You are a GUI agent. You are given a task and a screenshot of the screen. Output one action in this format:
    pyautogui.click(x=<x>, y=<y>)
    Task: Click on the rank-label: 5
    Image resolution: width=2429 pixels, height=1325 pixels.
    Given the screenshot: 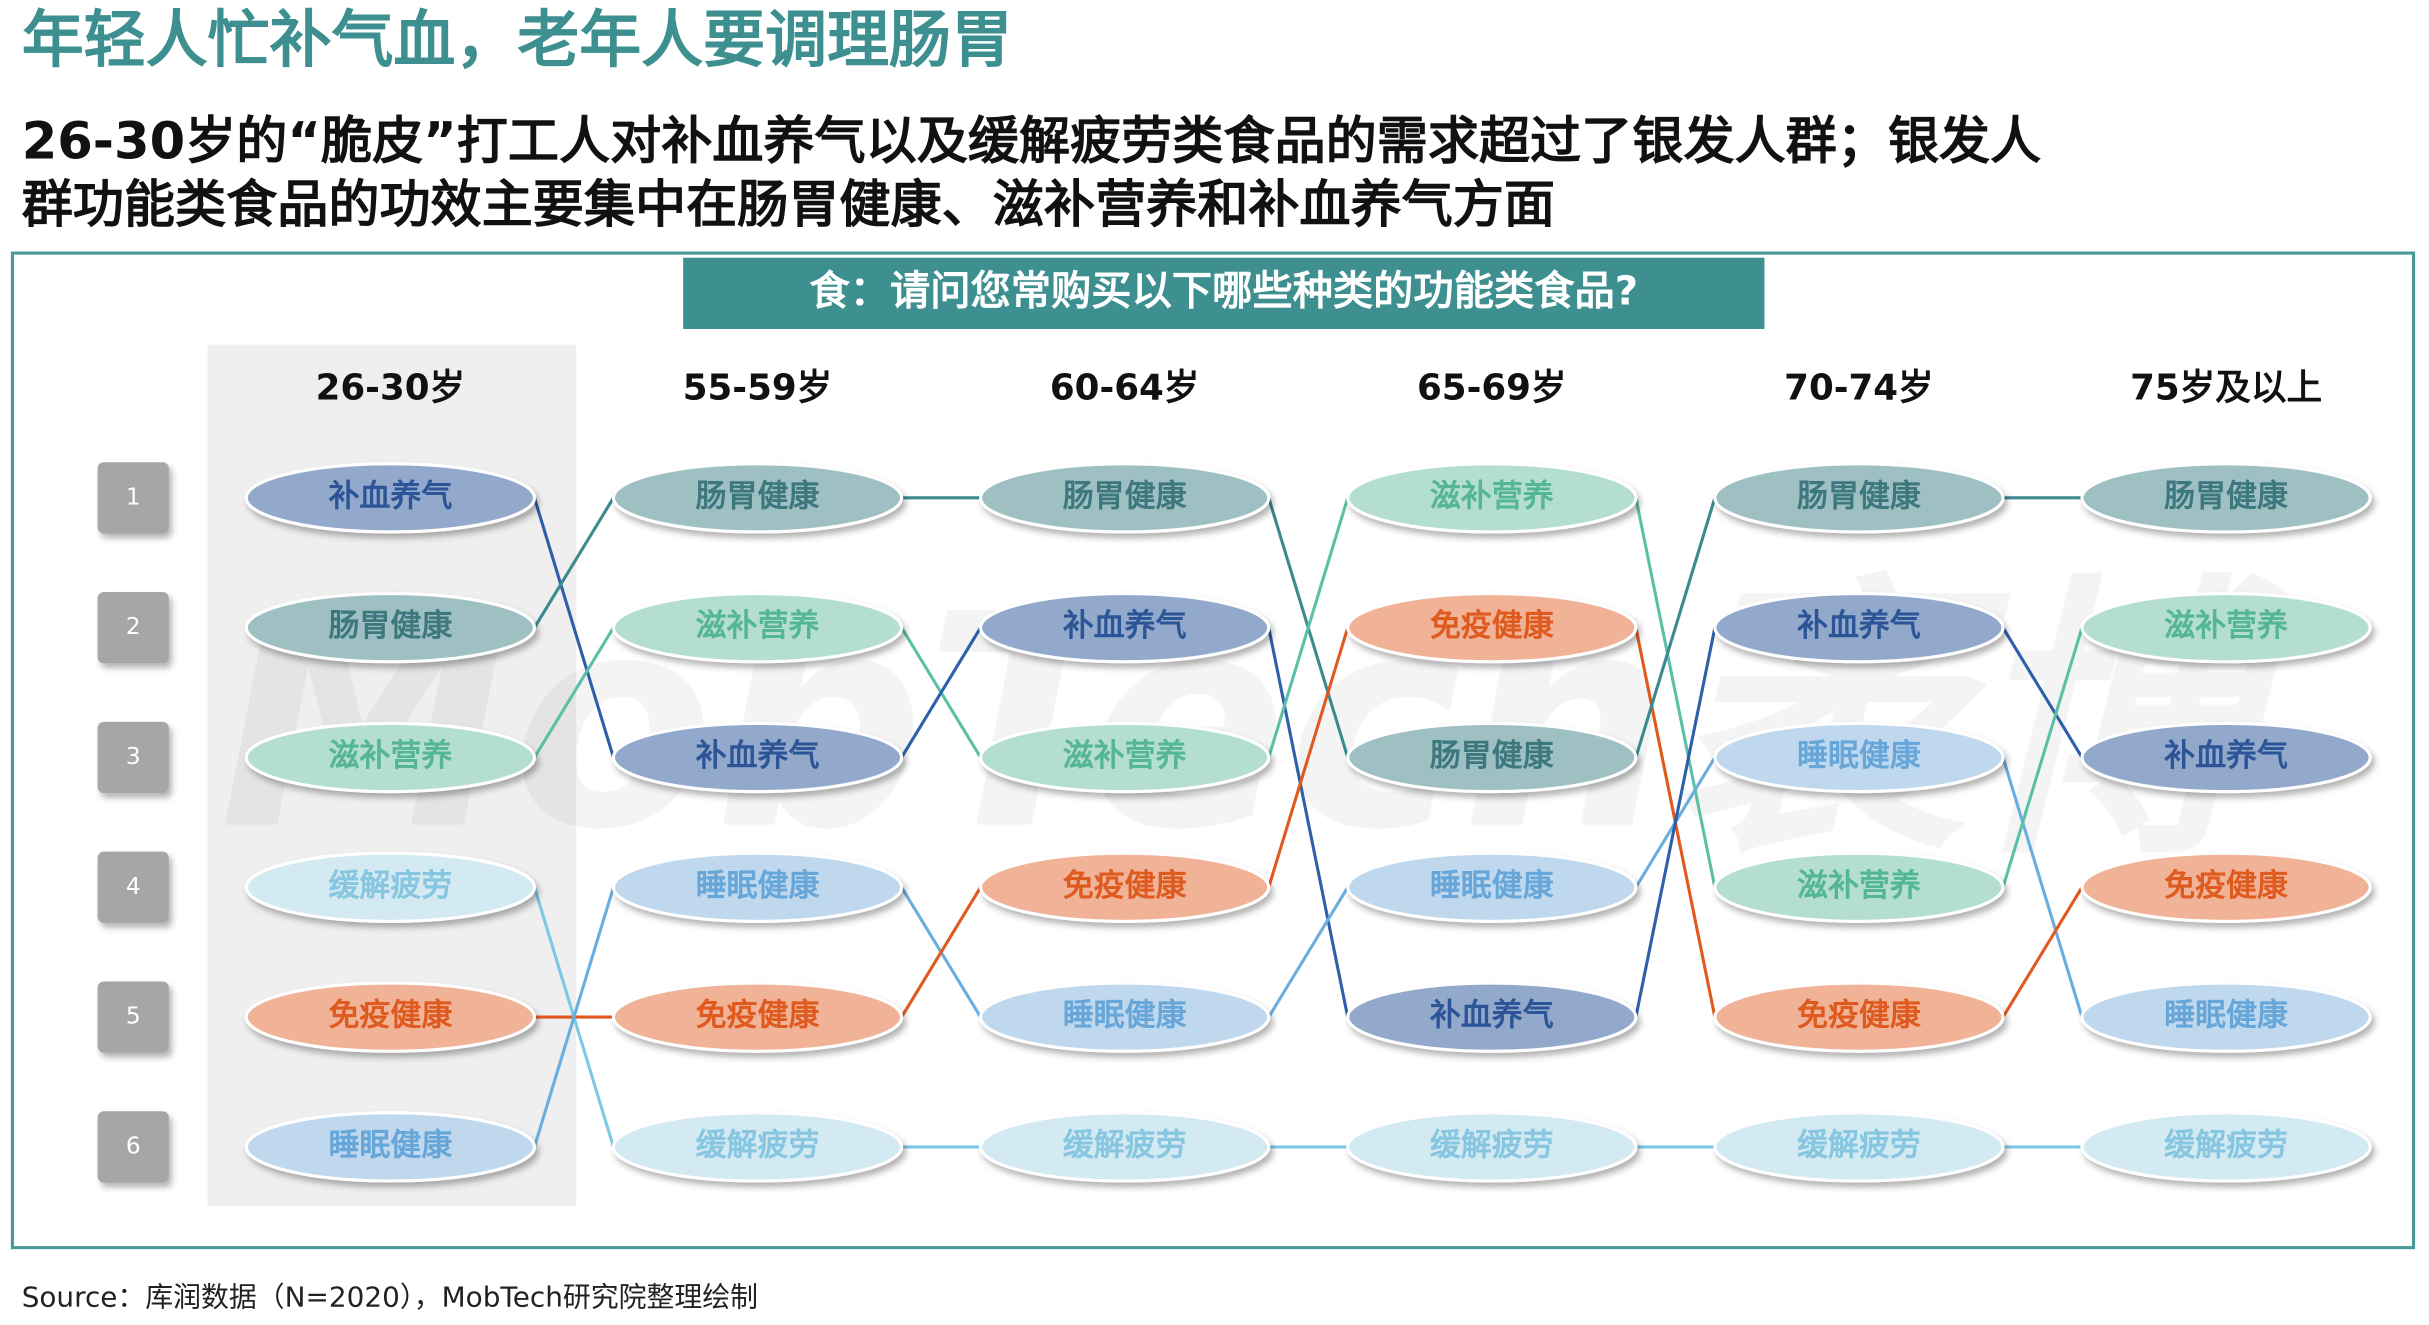 What is the action you would take?
    pyautogui.click(x=133, y=1016)
    